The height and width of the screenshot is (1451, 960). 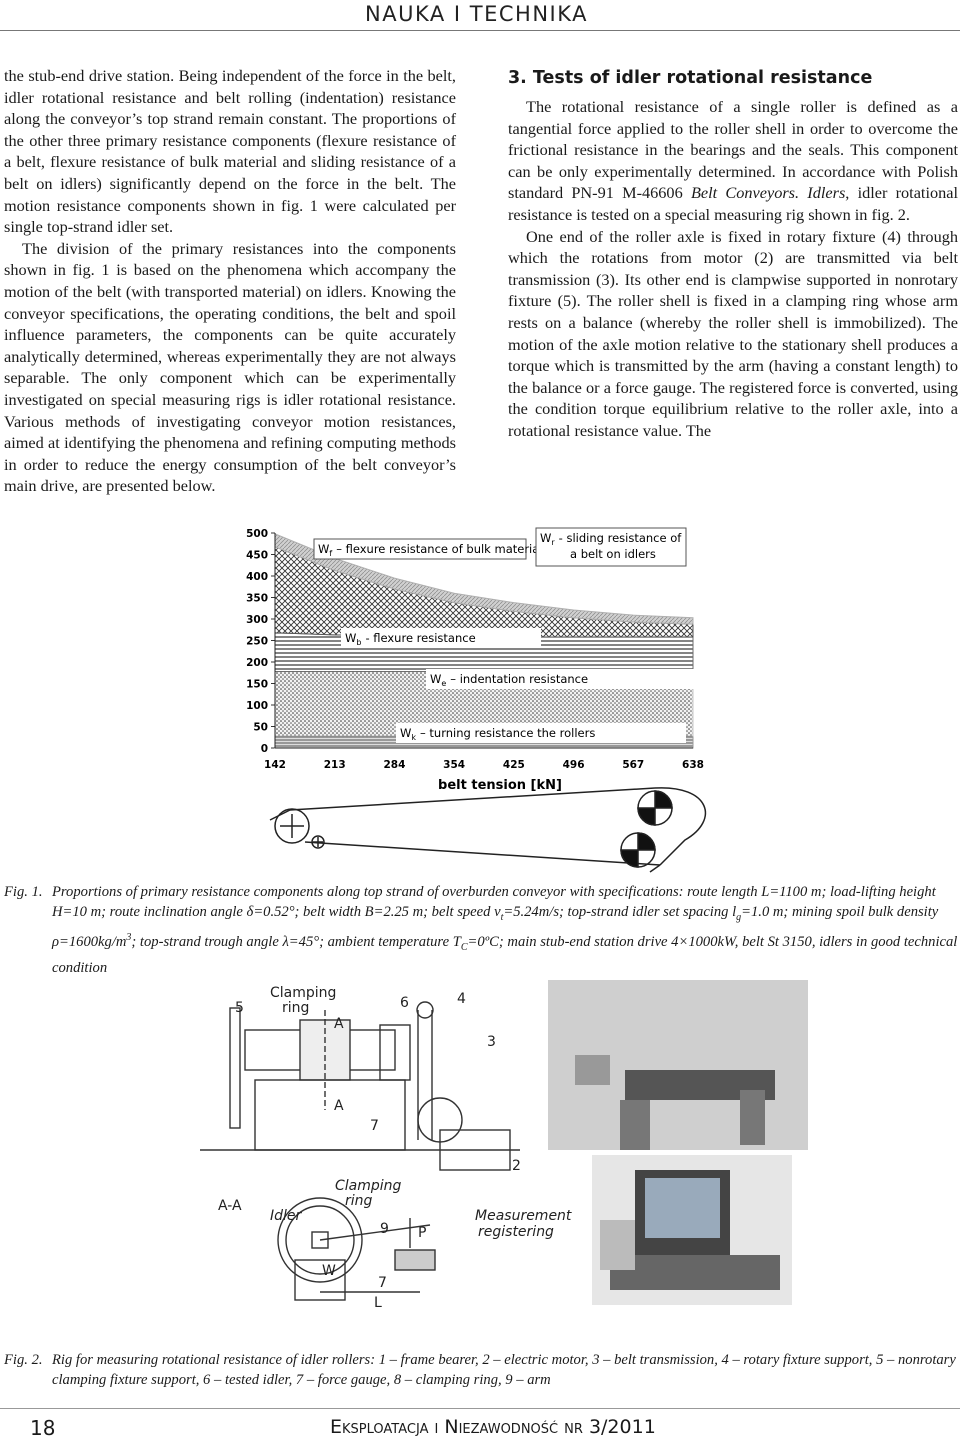 What do you see at coordinates (464, 947) in the screenshot?
I see `subscript: C` at bounding box center [464, 947].